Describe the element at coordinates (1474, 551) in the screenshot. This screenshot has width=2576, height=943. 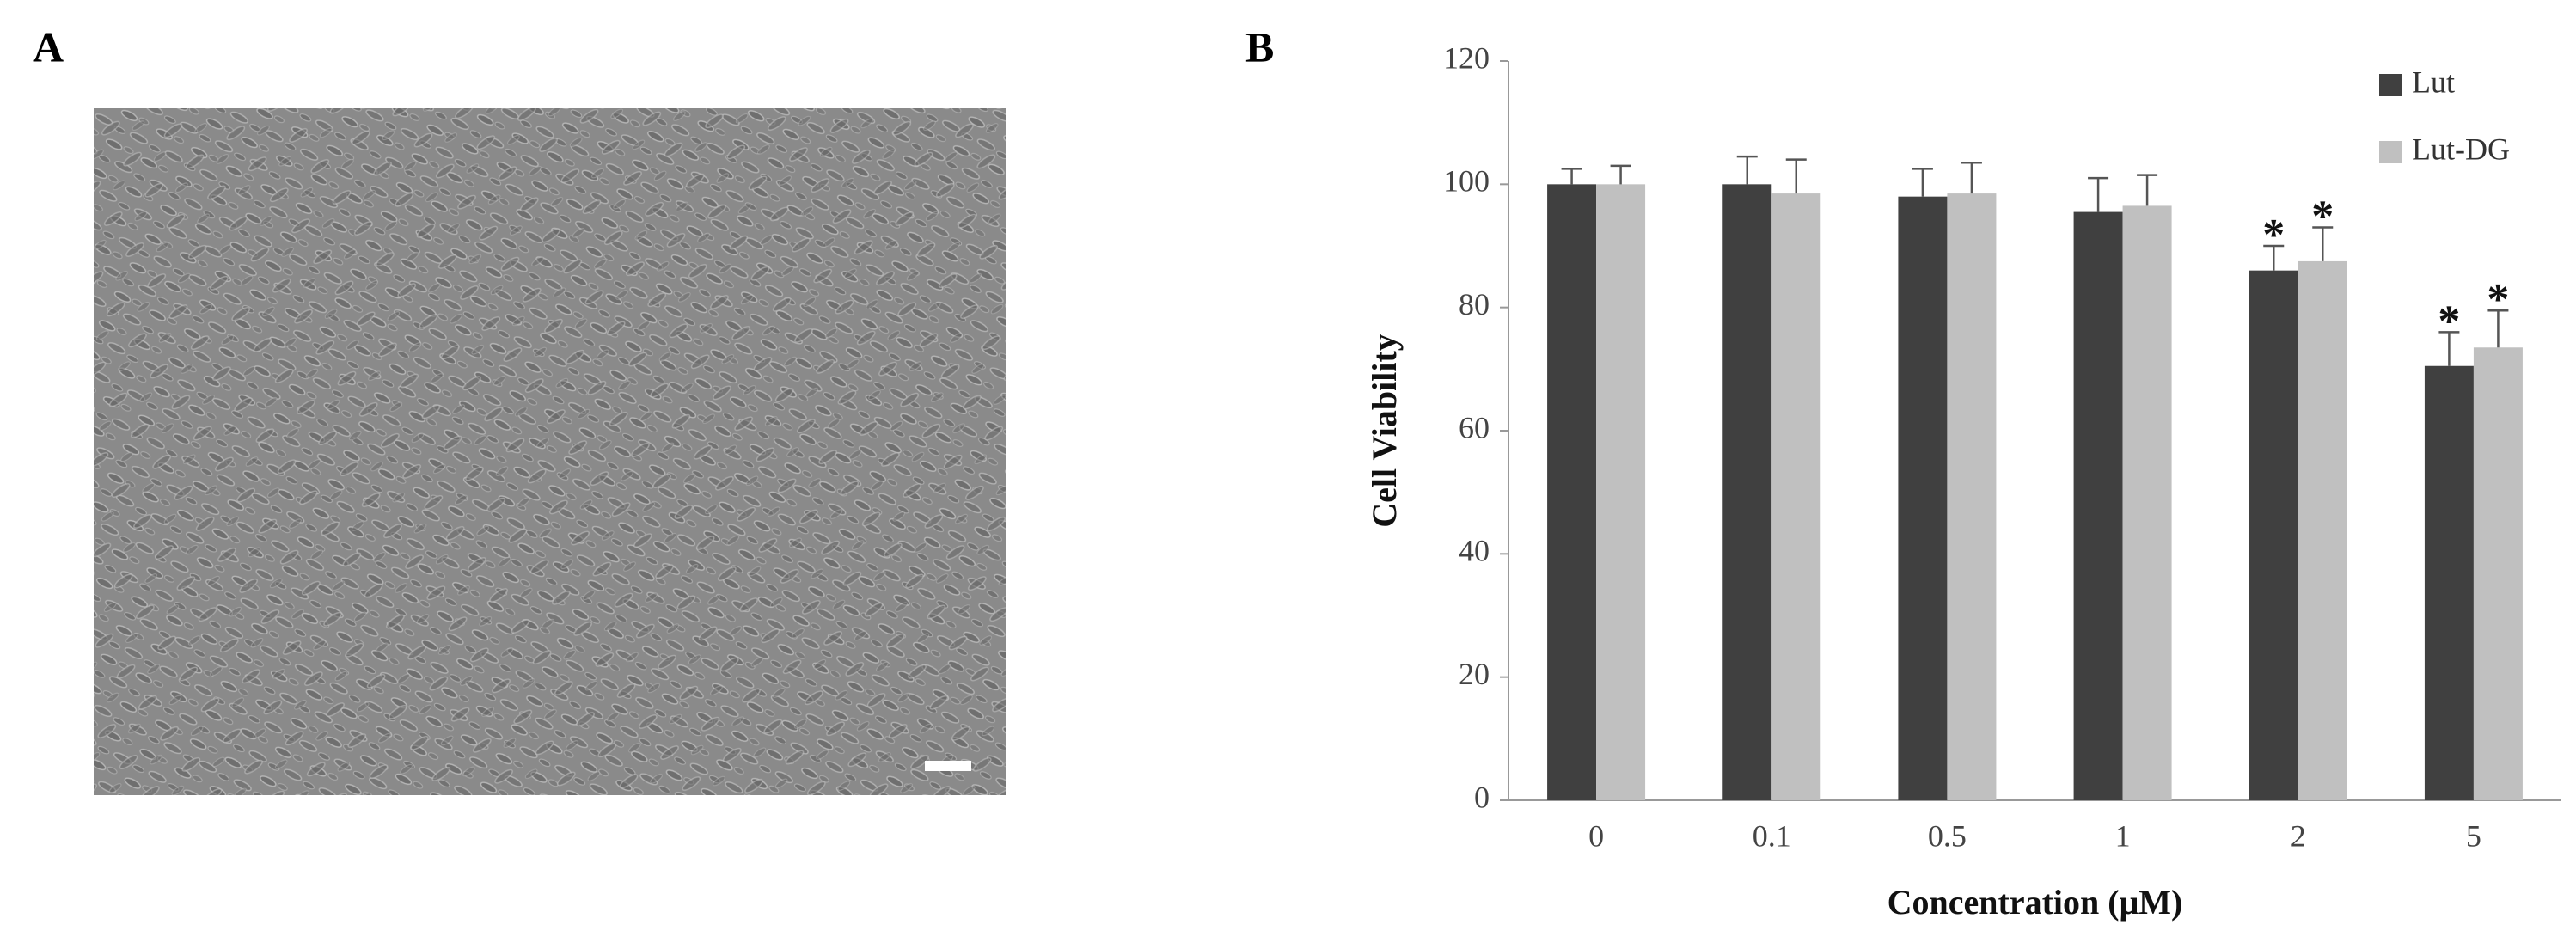
I see `y-tick-label: 40` at that location.